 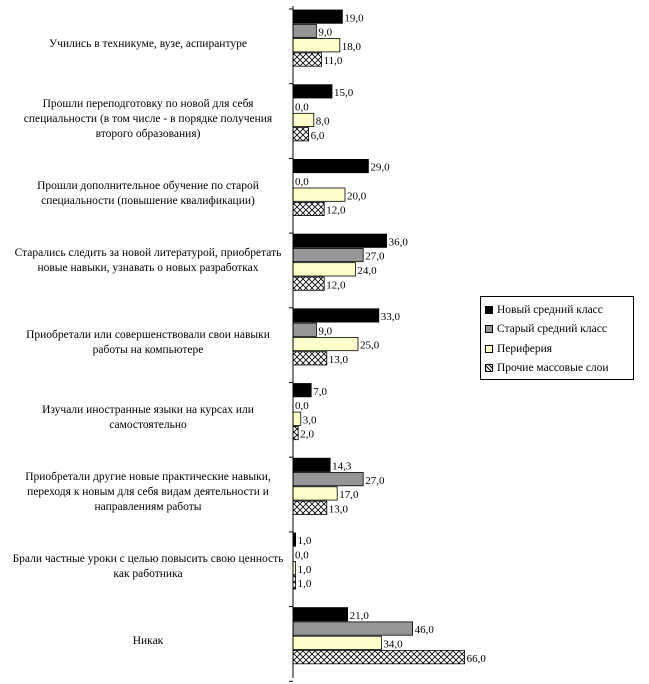 I want to click on data-label: 36,0, so click(x=399, y=242).